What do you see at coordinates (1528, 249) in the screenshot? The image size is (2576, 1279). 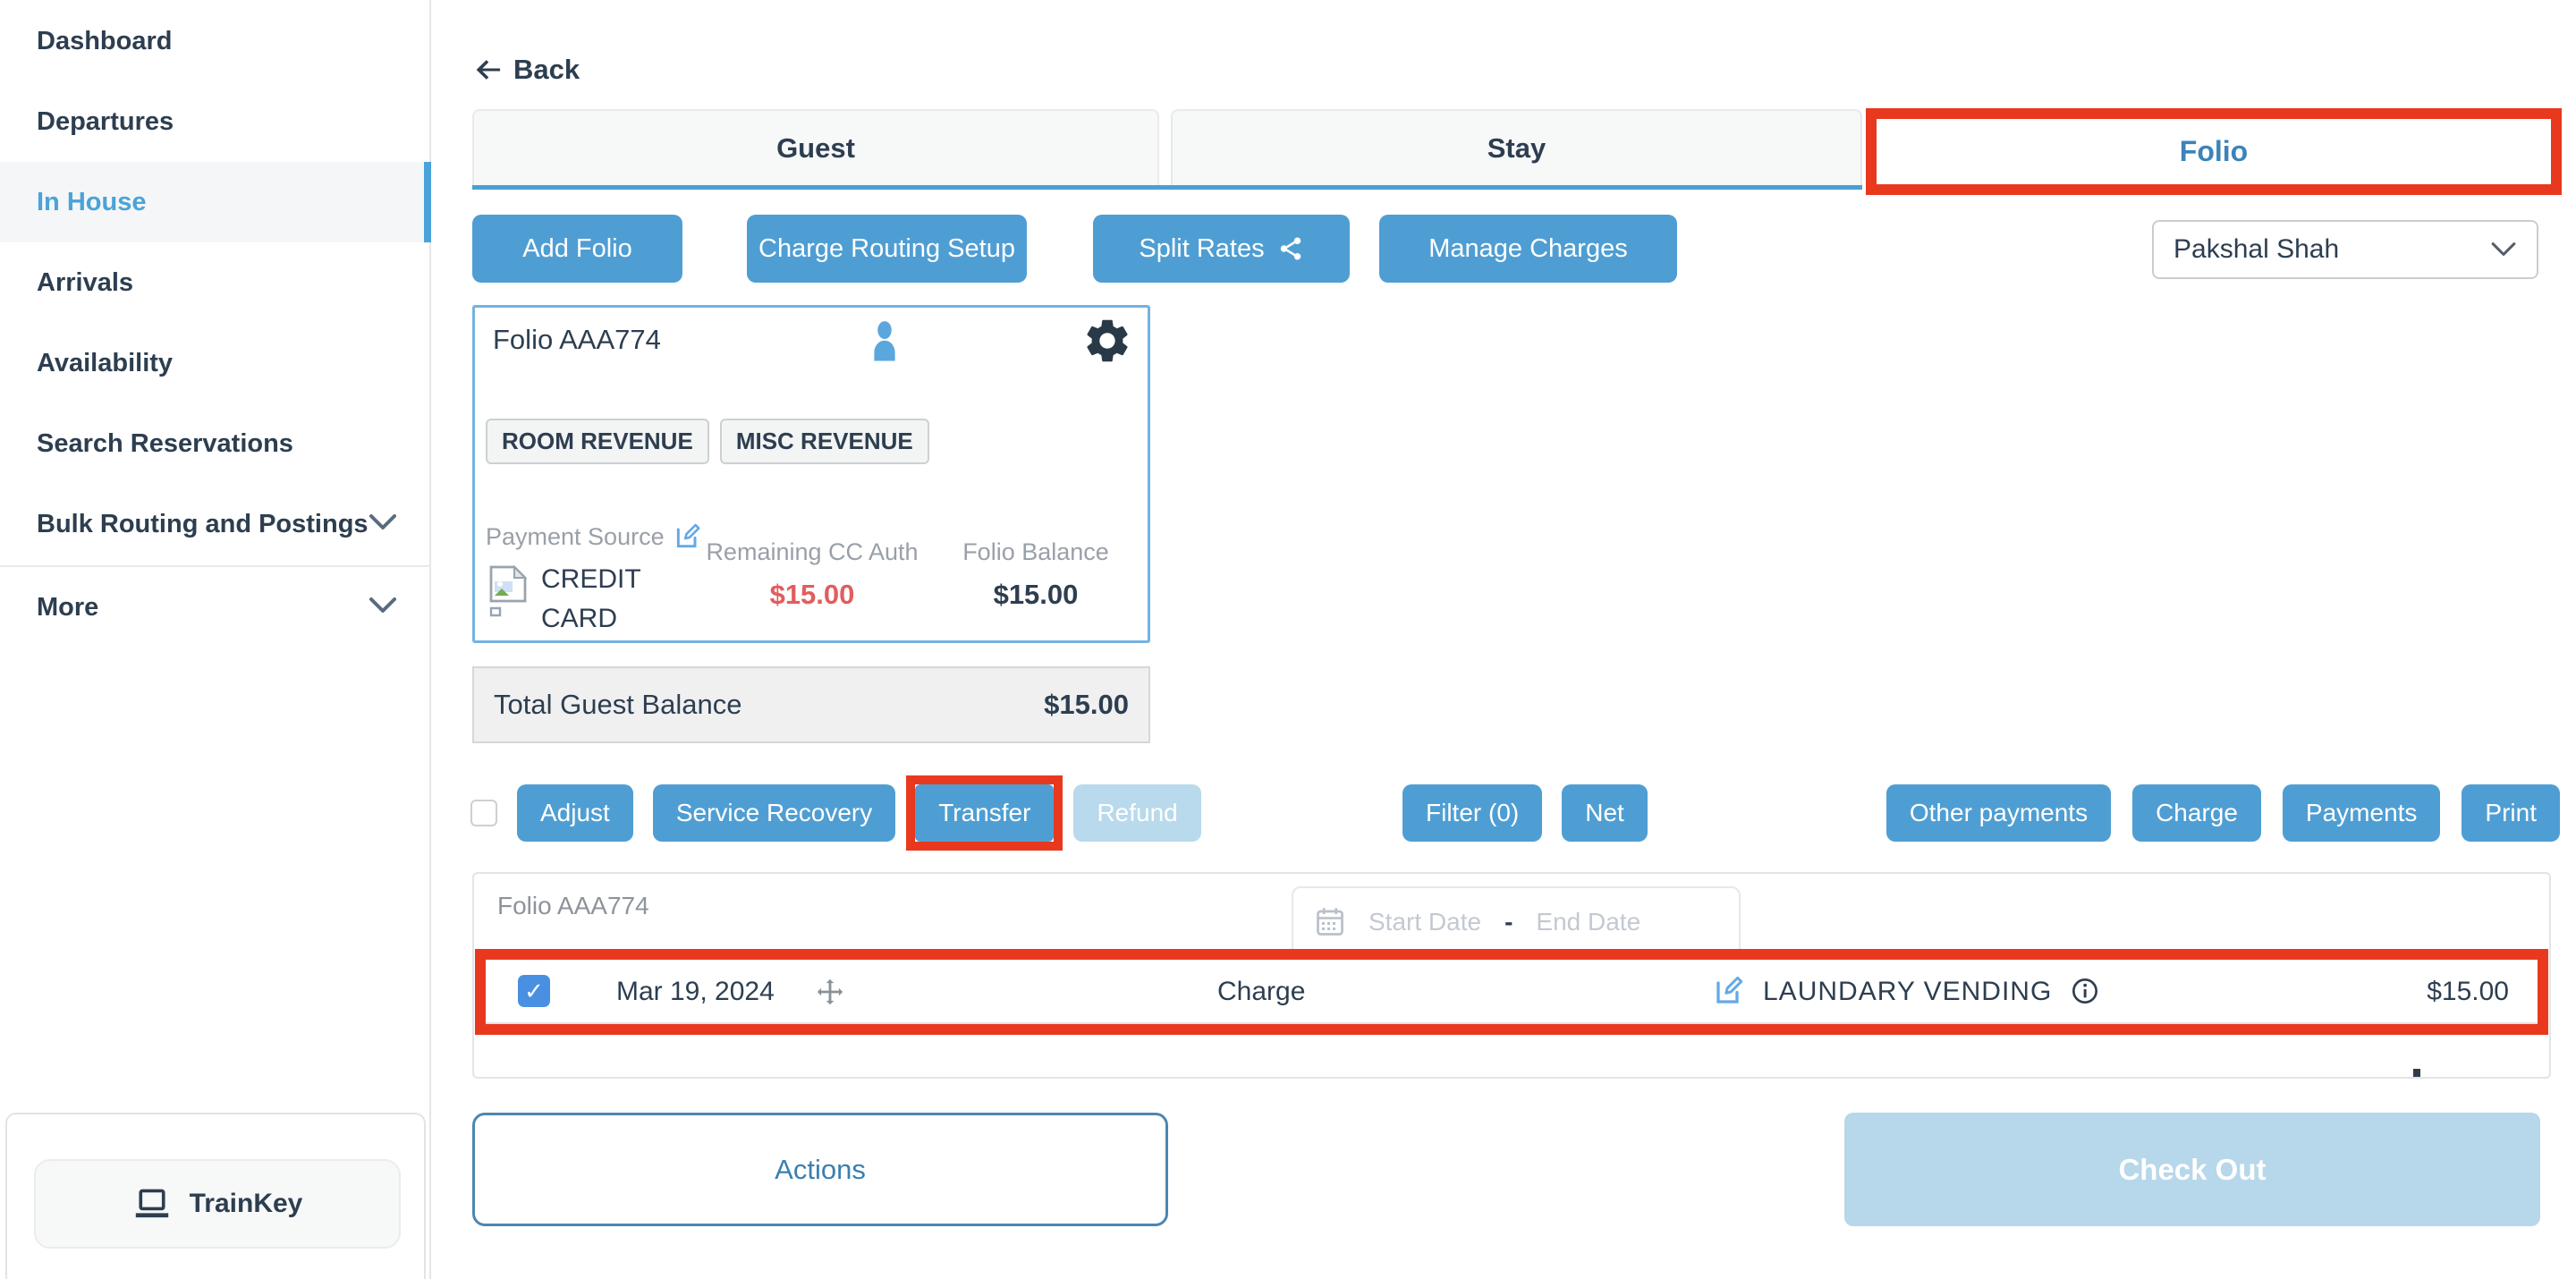 I see `manage-charges-button: Manage Charges` at bounding box center [1528, 249].